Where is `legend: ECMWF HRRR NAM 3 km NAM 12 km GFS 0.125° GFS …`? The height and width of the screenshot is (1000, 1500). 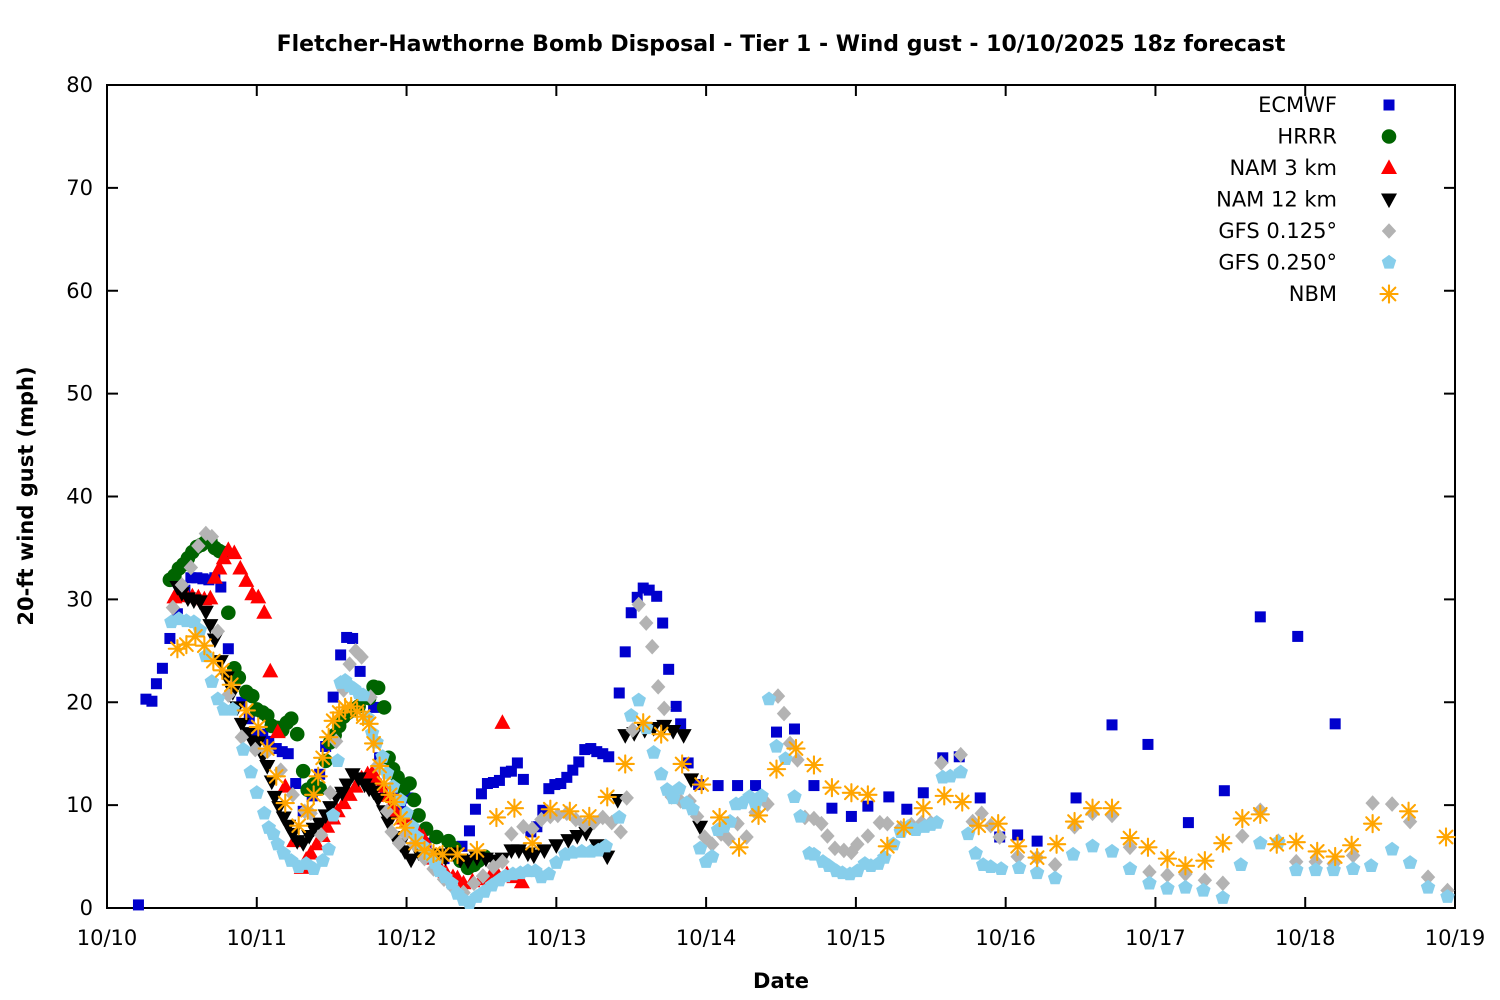 legend: ECMWF HRRR NAM 3 km NAM 12 km GFS 0.125° GFS … is located at coordinates (1307, 199).